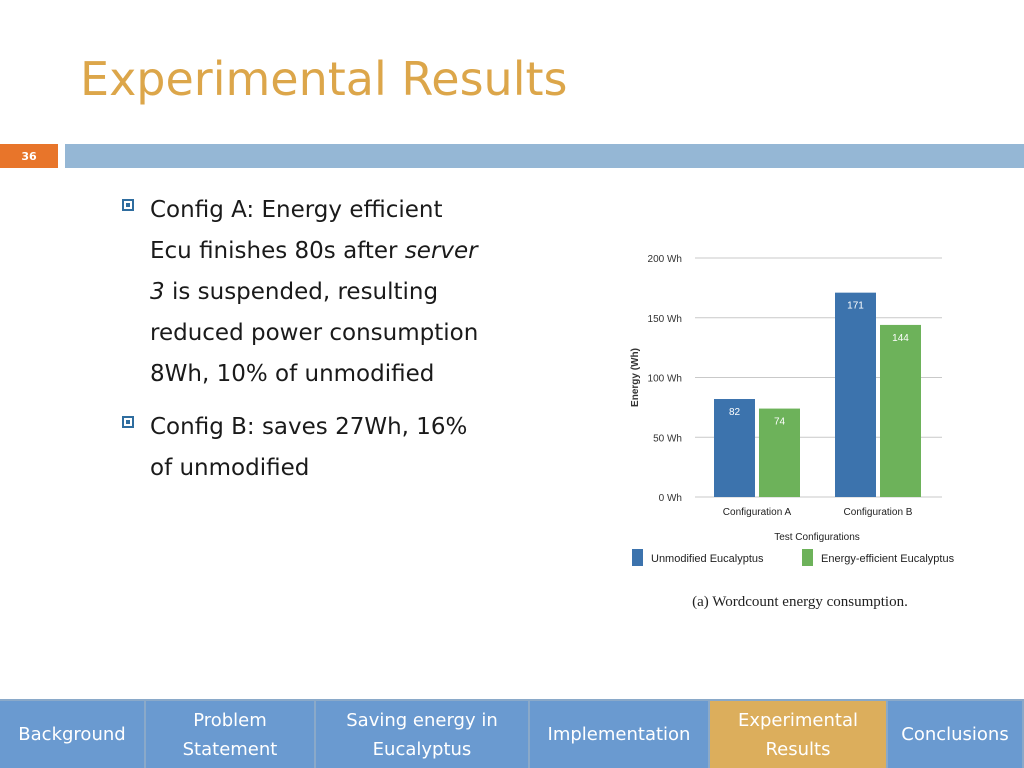  What do you see at coordinates (324, 79) in the screenshot?
I see `slide-title: Experimental Results` at bounding box center [324, 79].